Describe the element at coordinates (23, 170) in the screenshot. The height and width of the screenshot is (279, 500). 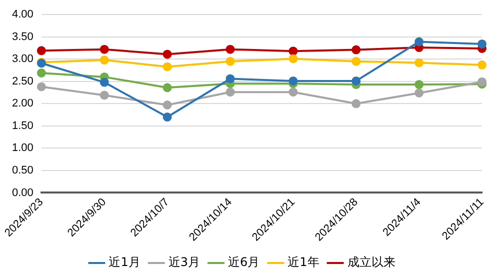
I see `y-tick-label: 0.50` at that location.